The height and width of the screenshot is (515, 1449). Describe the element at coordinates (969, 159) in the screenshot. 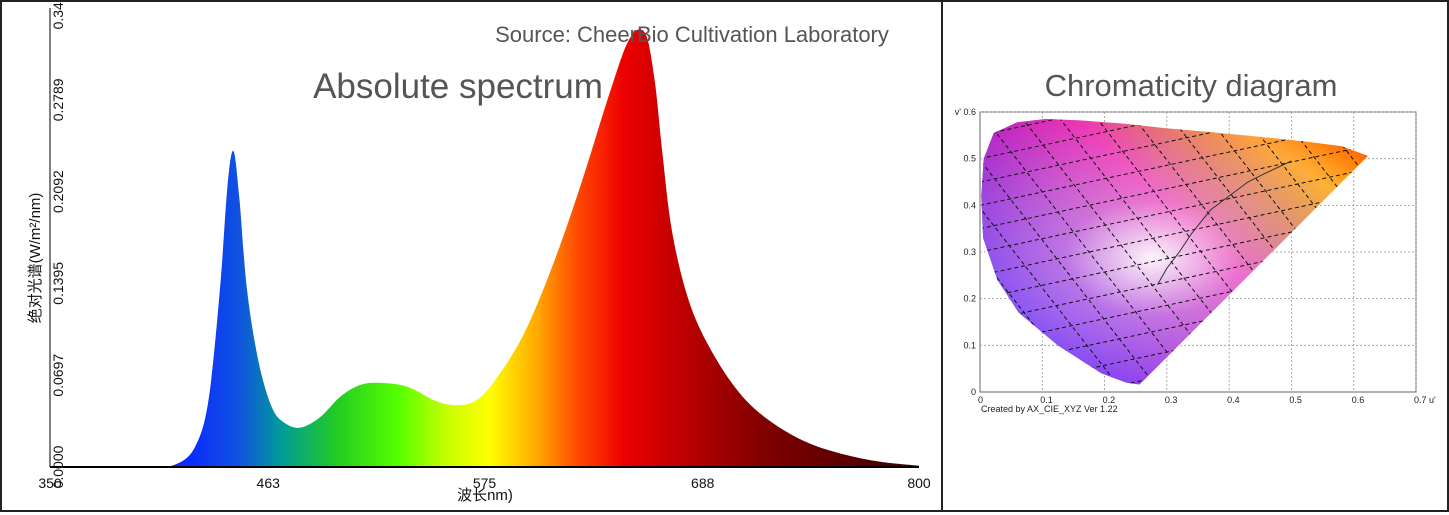

I see `v-tick-label: 0.5` at that location.